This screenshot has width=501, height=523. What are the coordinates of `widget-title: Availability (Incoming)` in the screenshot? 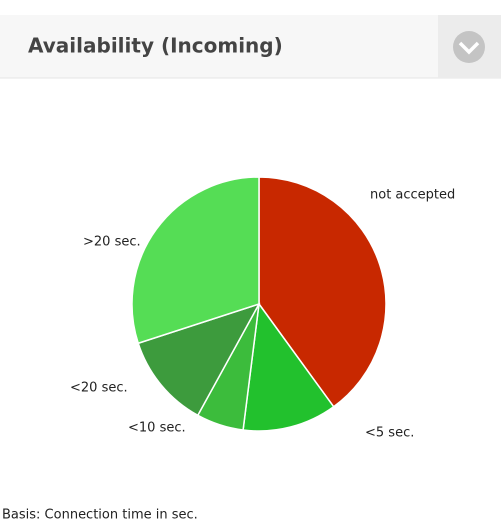 It's located at (155, 46).